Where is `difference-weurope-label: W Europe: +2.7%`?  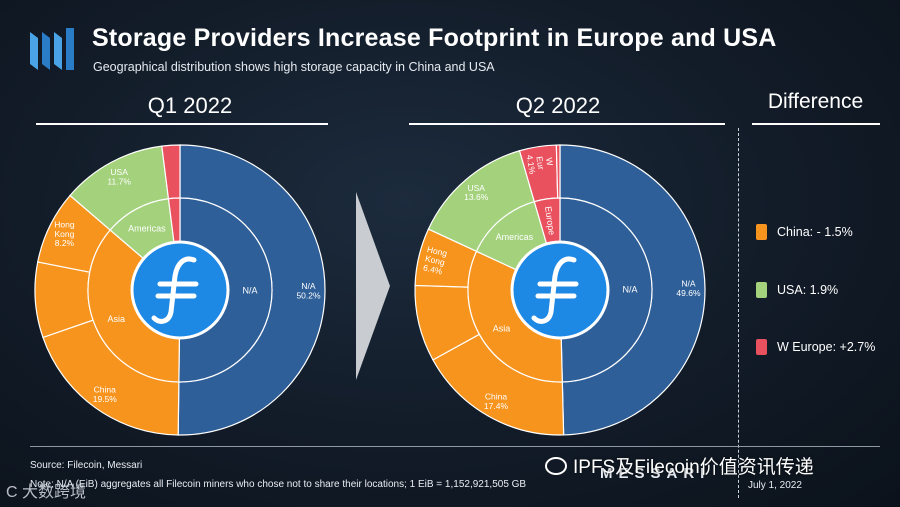
difference-weurope-label: W Europe: +2.7% is located at coordinates (826, 347).